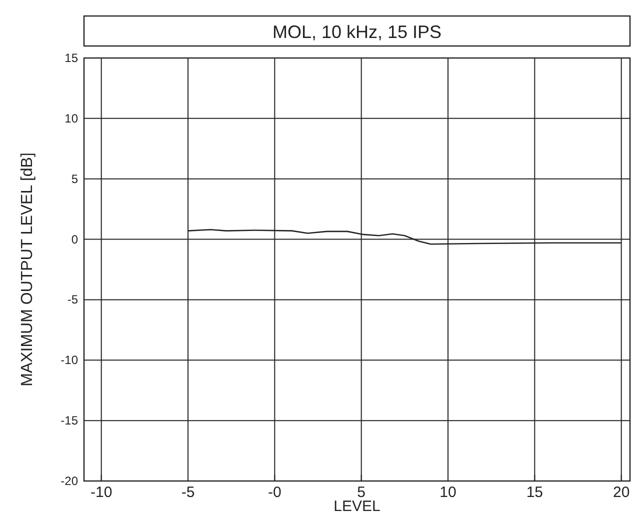 This screenshot has width=640, height=516. I want to click on y-tick-label: 0, so click(74, 239).